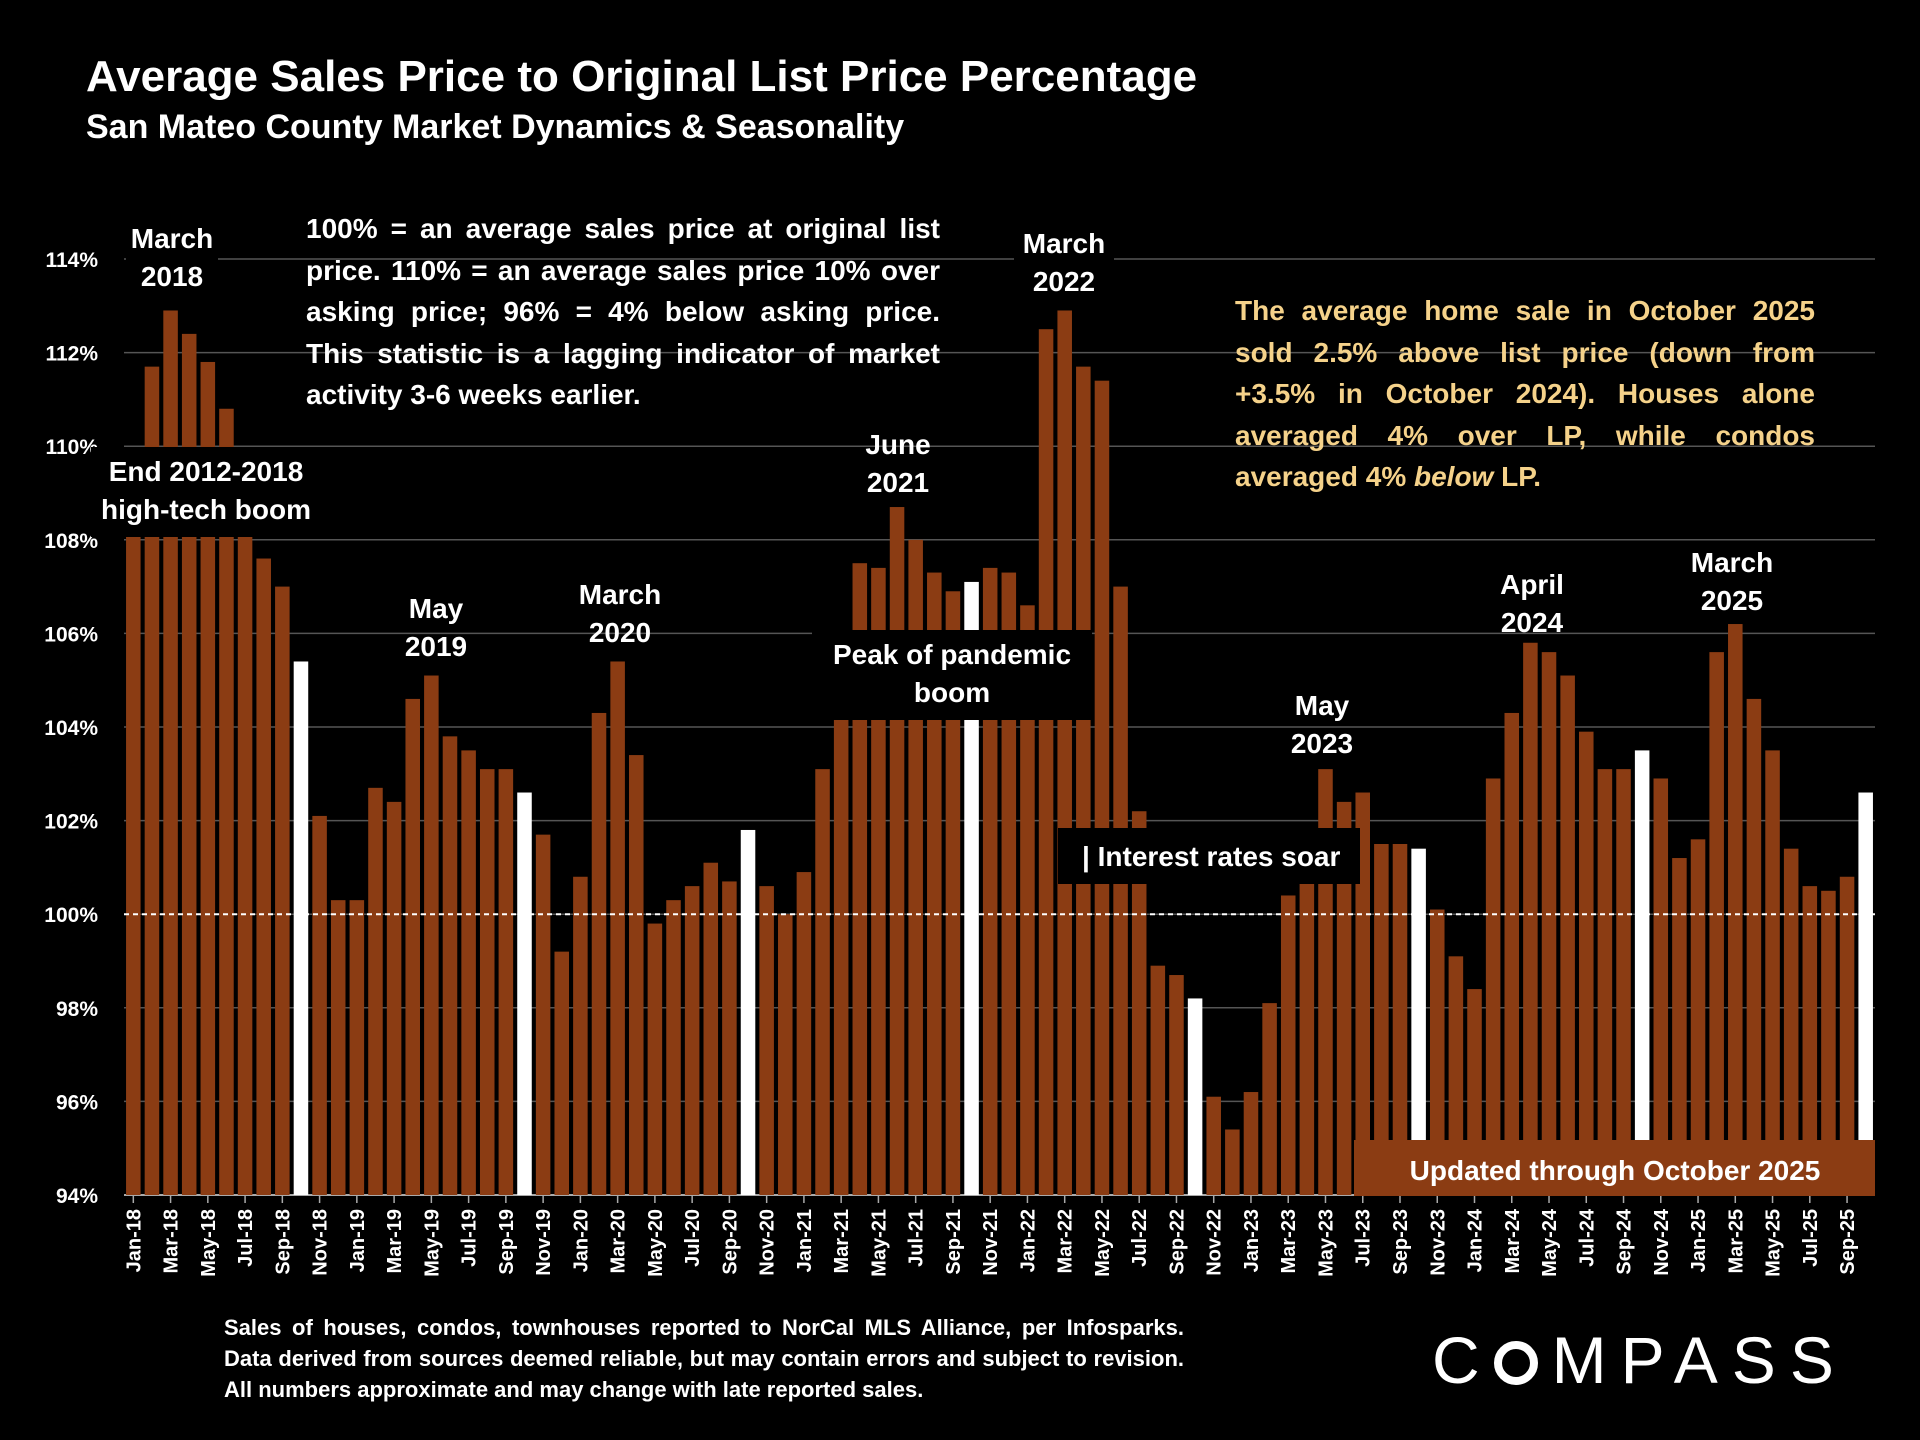 Image resolution: width=1920 pixels, height=1440 pixels. What do you see at coordinates (1028, 1240) in the screenshot?
I see `x-tick-label: Jan-22` at bounding box center [1028, 1240].